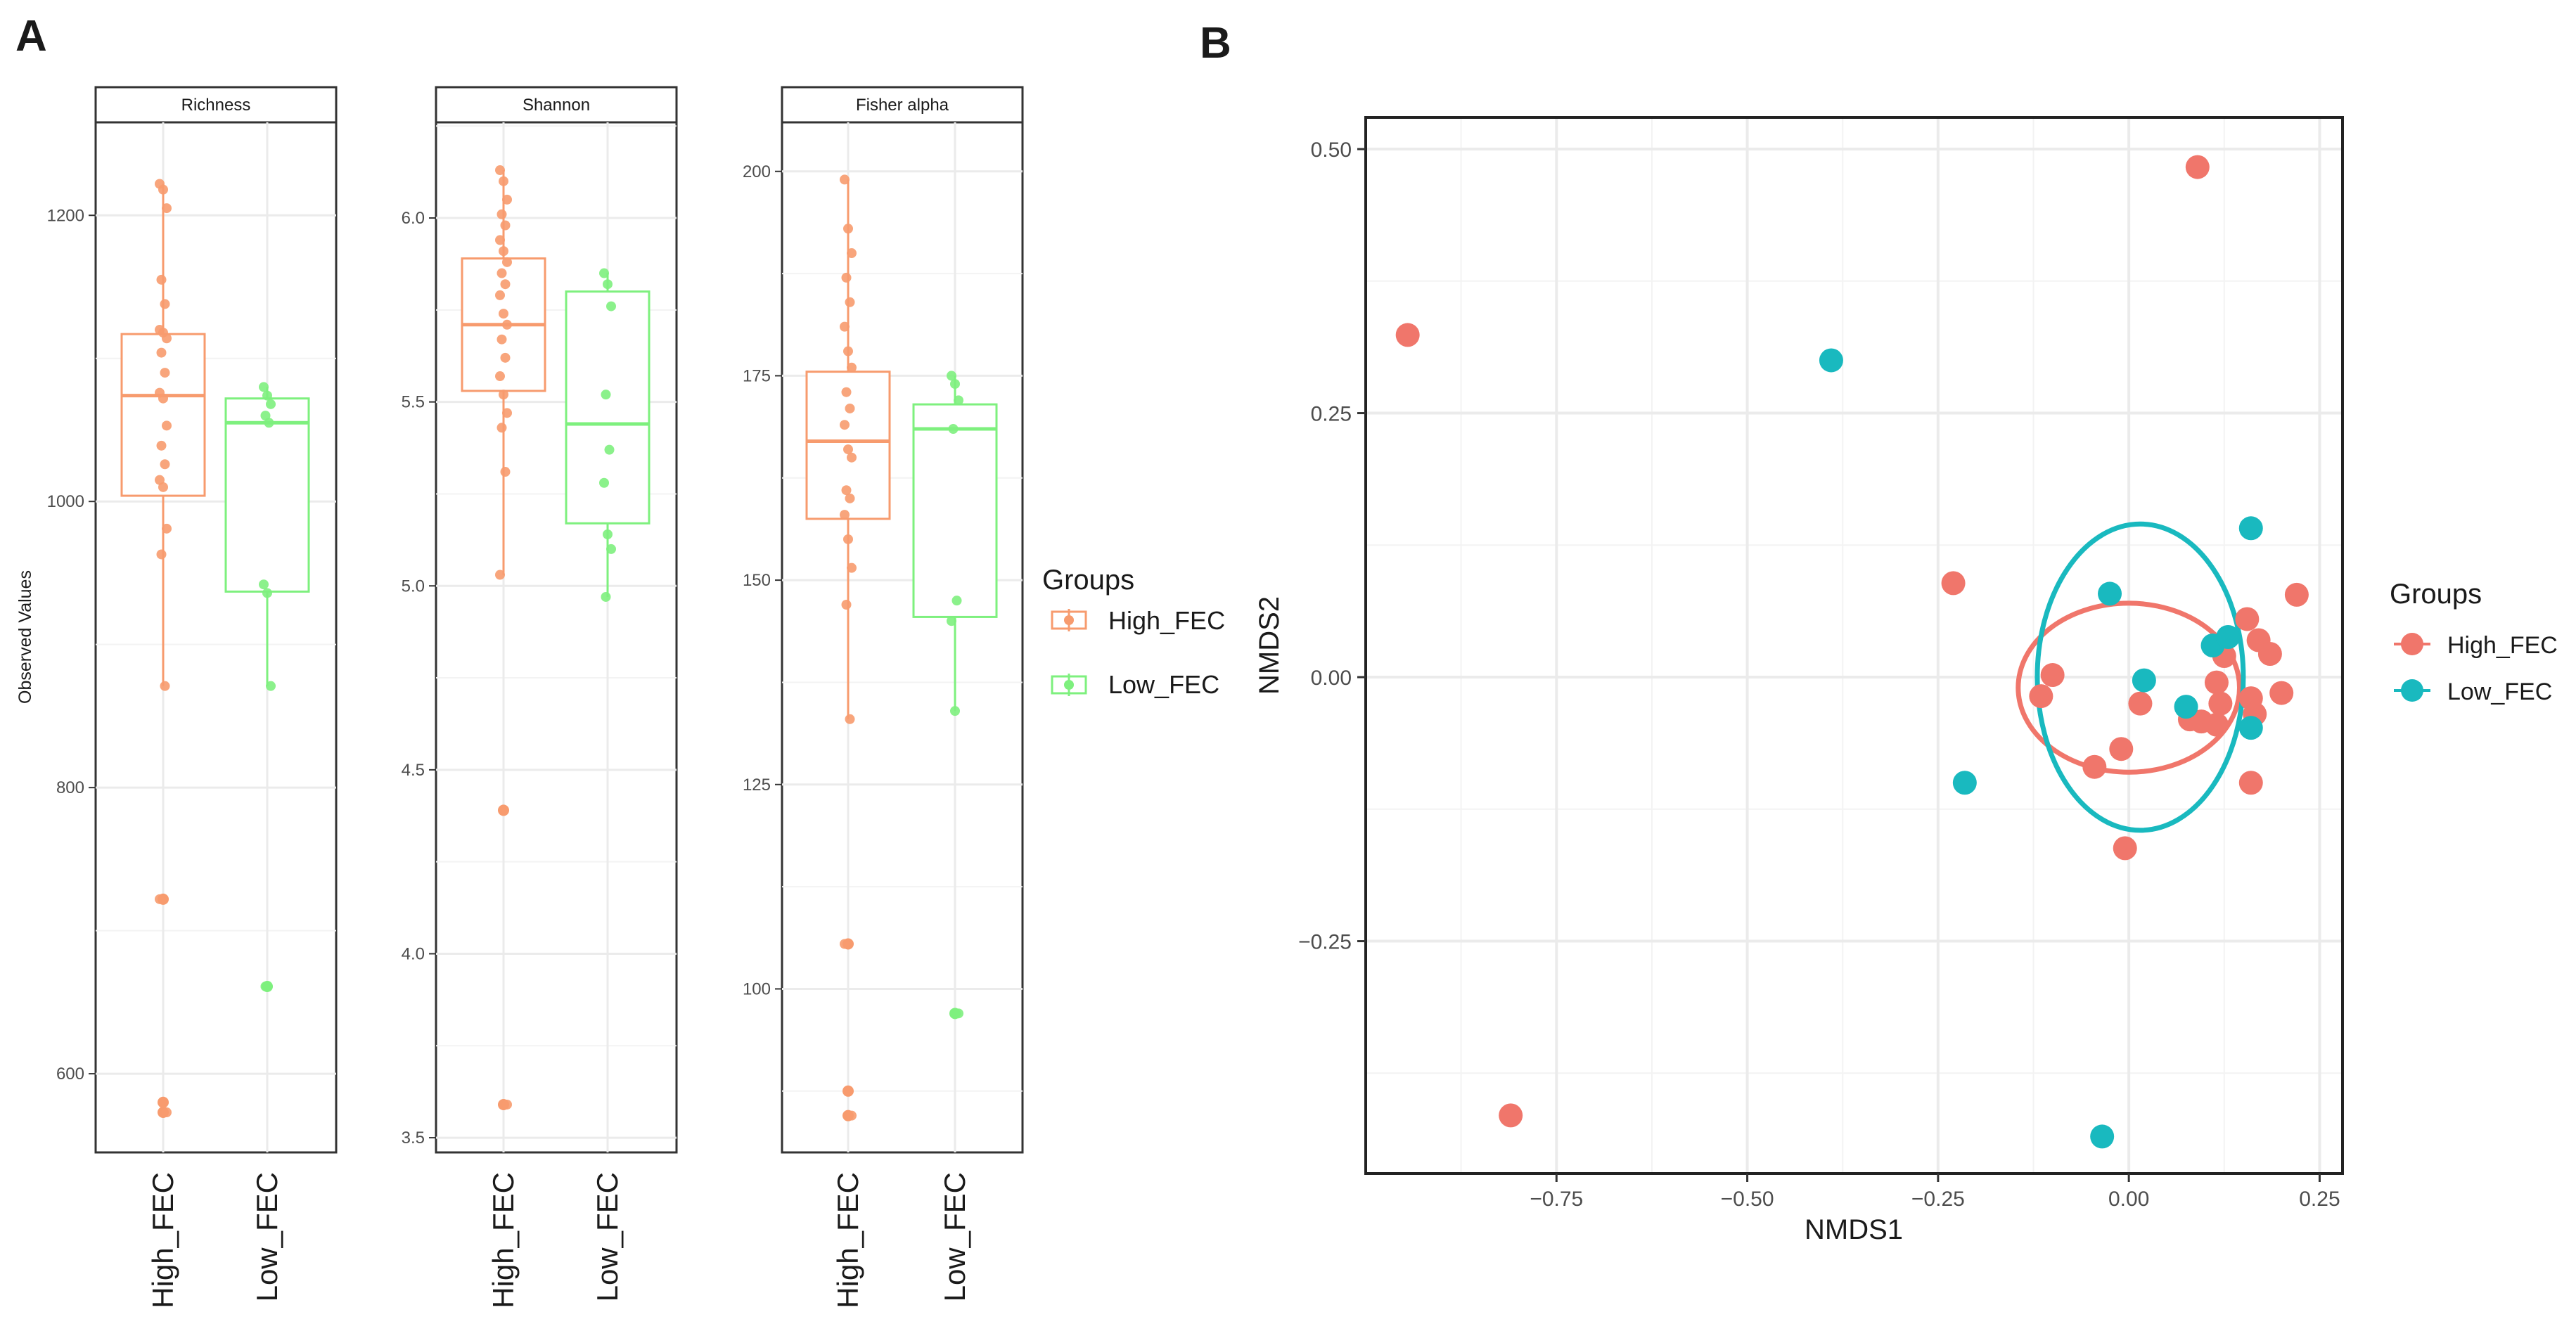 The height and width of the screenshot is (1331, 2576). Describe the element at coordinates (556, 105) in the screenshot. I see `shannon-strip` at that location.